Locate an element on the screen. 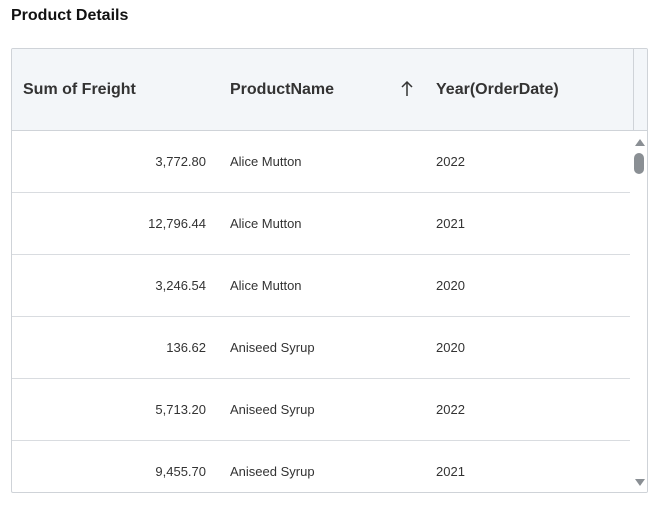 The width and height of the screenshot is (662, 505). column-header-sum-of-freight: Sum of Freight is located at coordinates (79, 89).